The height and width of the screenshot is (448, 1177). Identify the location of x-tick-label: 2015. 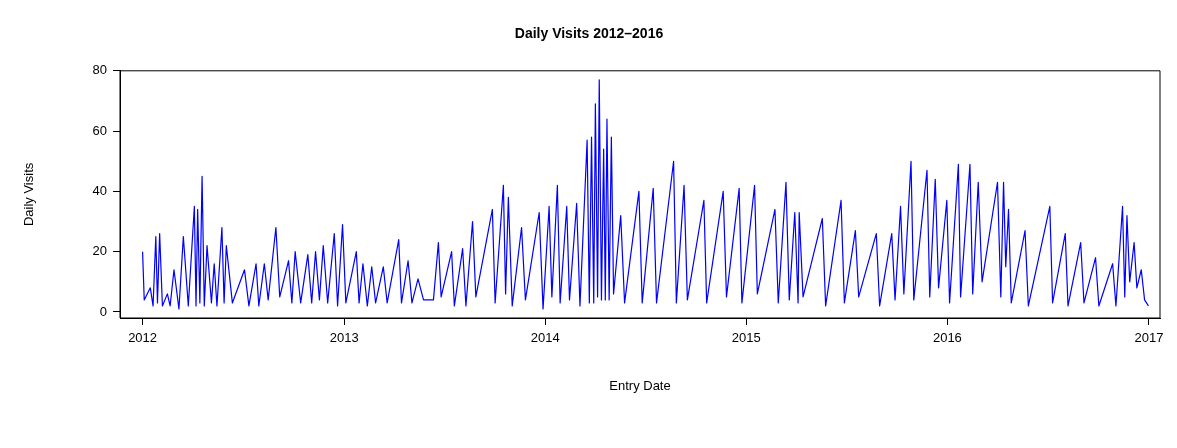
(746, 338).